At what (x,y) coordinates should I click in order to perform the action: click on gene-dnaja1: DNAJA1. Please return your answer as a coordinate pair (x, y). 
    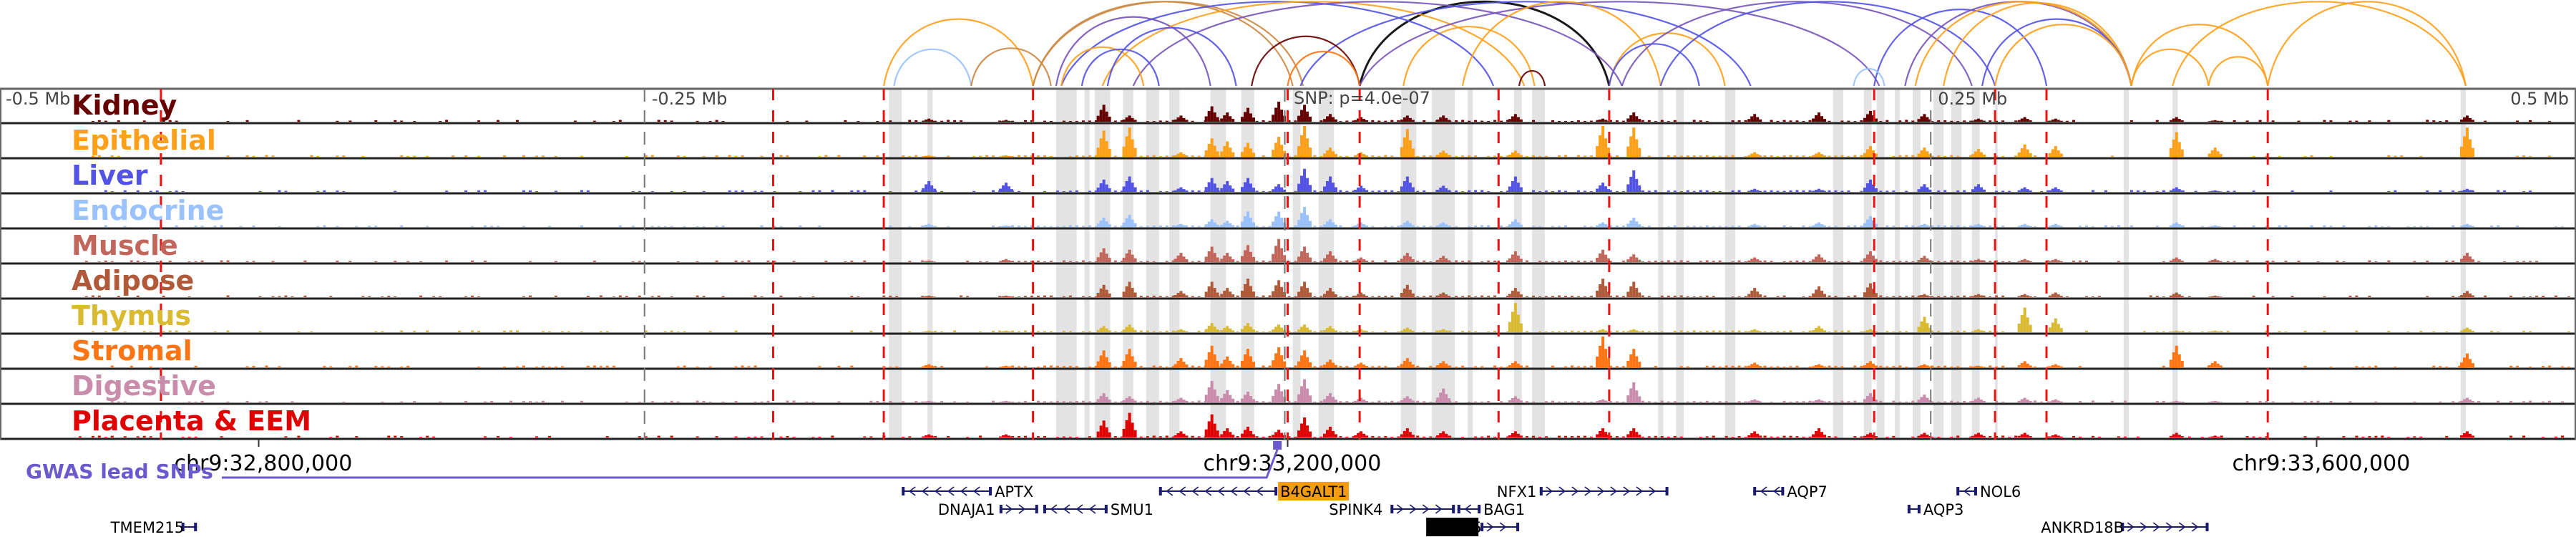
    Looking at the image, I should click on (988, 509).